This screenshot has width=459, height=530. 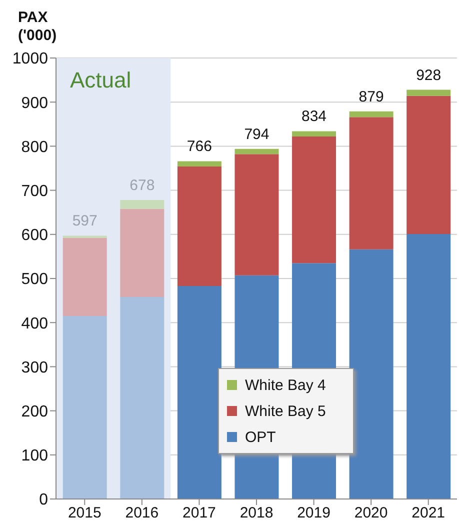 I want to click on y-tick-label: 900, so click(x=34, y=103).